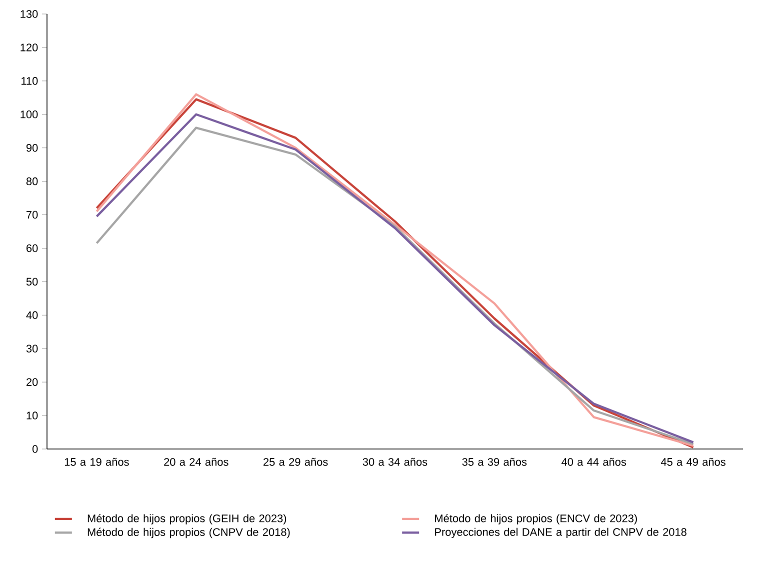 The width and height of the screenshot is (760, 574). I want to click on y-tick-label: 90, so click(32, 148).